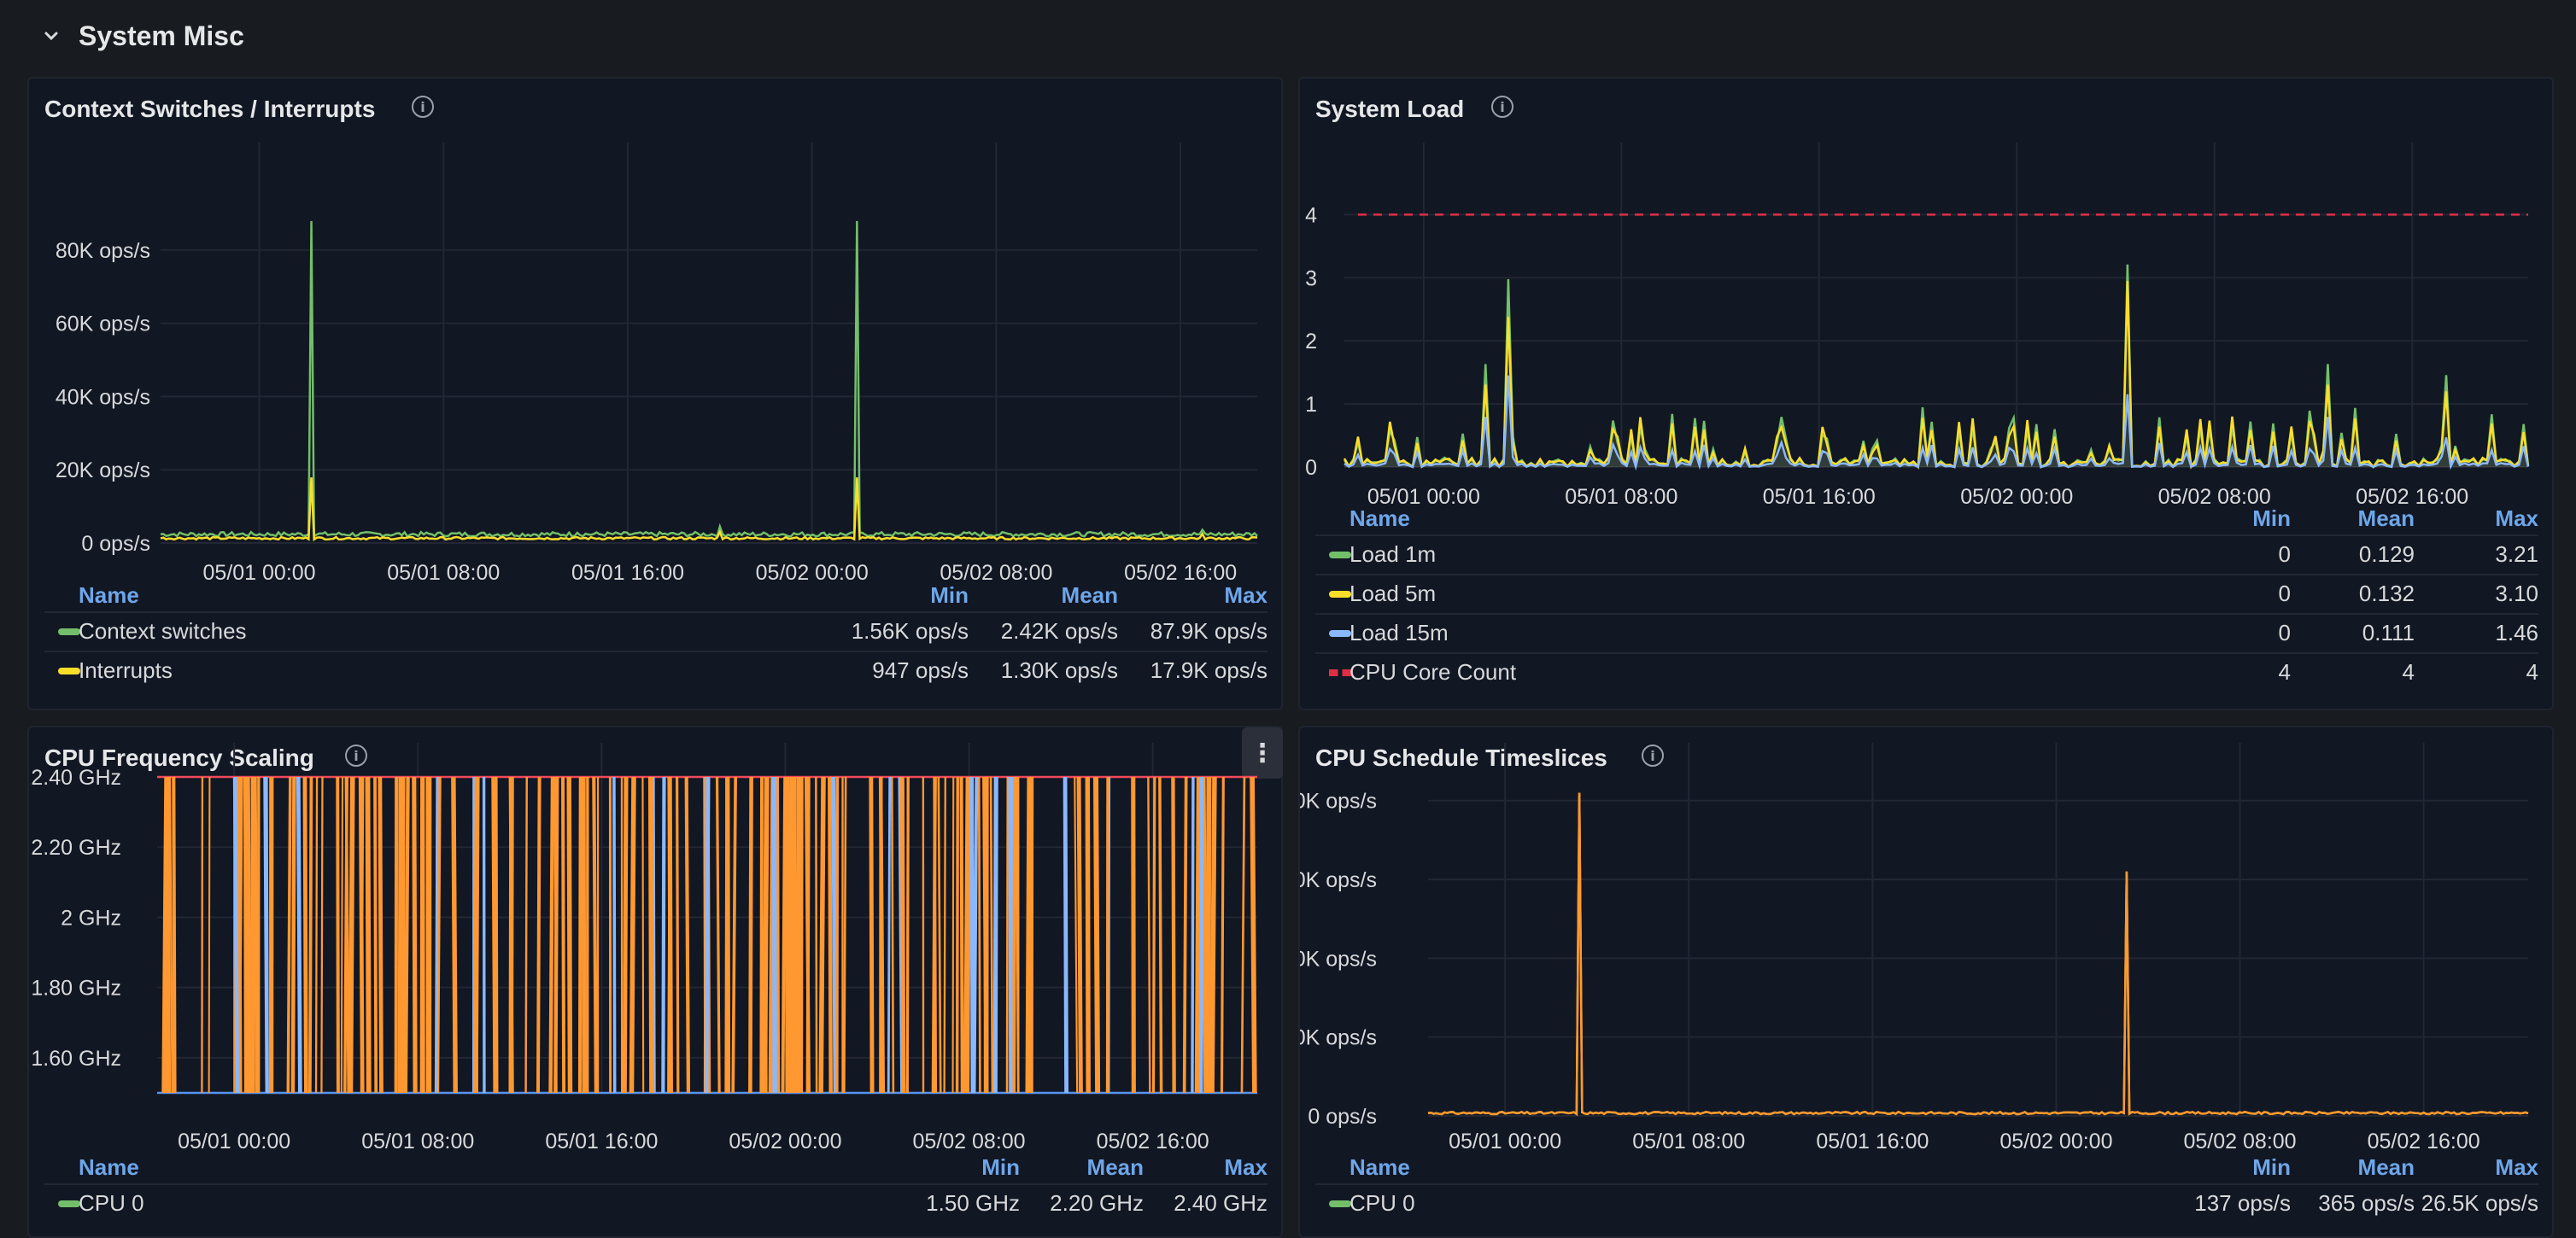  I want to click on legend-min: 1.56K ops/s, so click(910, 631).